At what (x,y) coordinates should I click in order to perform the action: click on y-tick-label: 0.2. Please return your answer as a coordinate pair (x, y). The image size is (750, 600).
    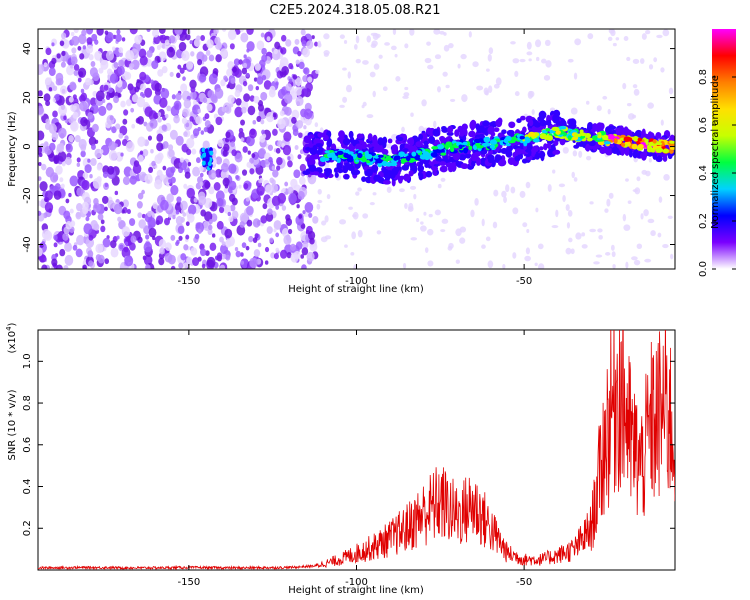
    Looking at the image, I should click on (27, 528).